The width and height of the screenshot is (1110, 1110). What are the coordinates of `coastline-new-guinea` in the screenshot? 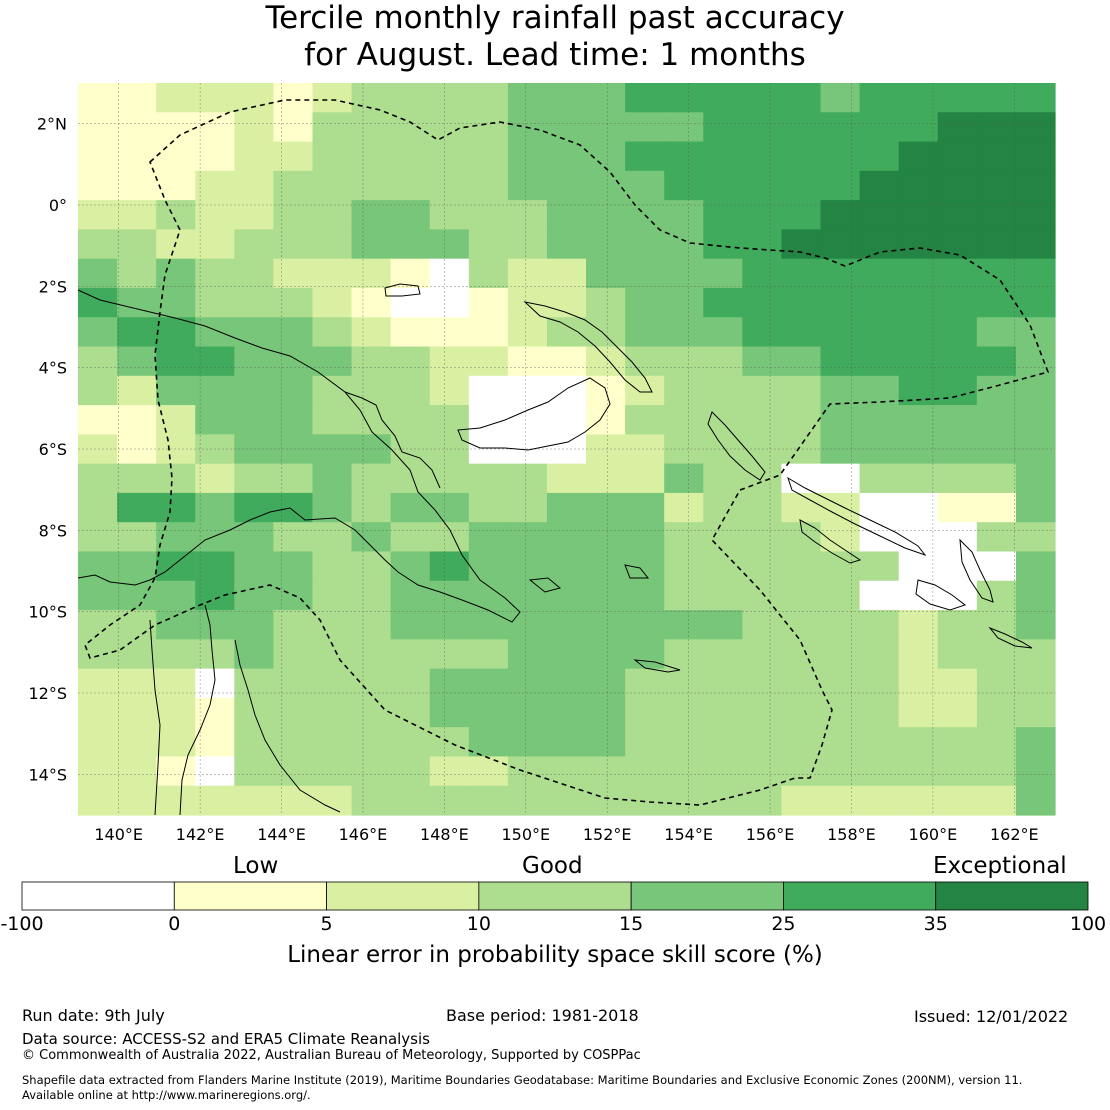 It's located at (299, 456).